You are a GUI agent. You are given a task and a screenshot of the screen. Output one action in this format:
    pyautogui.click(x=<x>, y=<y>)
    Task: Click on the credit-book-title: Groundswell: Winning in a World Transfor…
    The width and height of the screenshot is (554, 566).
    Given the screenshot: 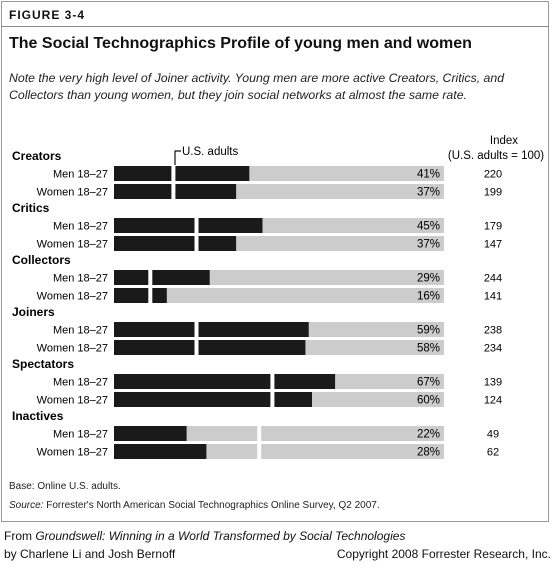 What is the action you would take?
    pyautogui.click(x=220, y=536)
    